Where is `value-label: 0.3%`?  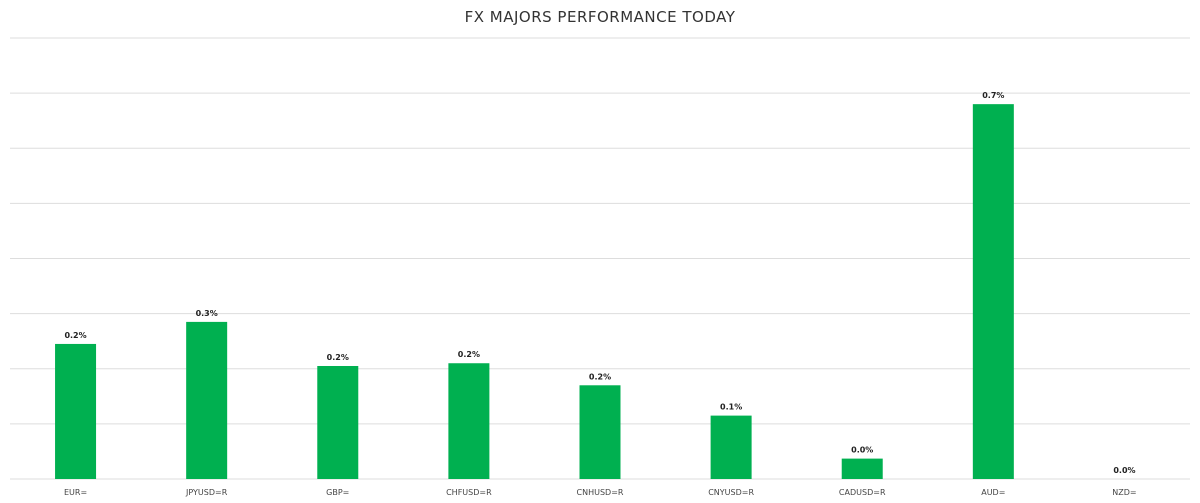
value-label: 0.3% is located at coordinates (207, 313).